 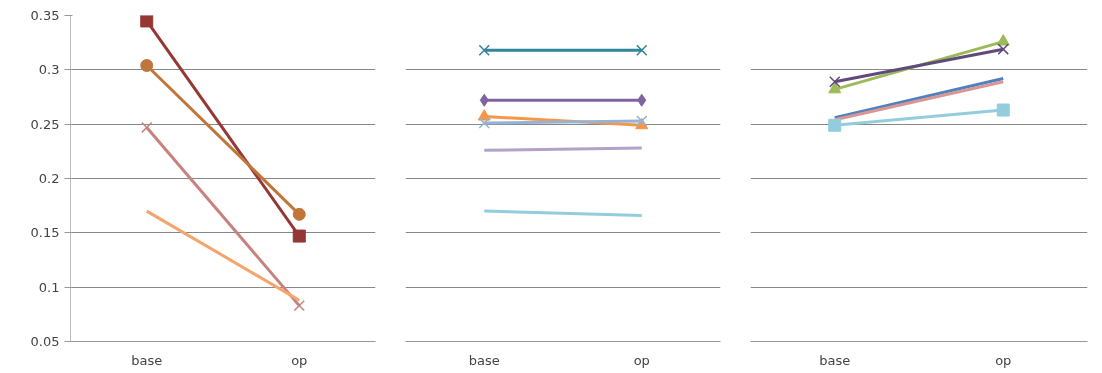 What do you see at coordinates (45, 341) in the screenshot?
I see `y-tick-label: 0.05` at bounding box center [45, 341].